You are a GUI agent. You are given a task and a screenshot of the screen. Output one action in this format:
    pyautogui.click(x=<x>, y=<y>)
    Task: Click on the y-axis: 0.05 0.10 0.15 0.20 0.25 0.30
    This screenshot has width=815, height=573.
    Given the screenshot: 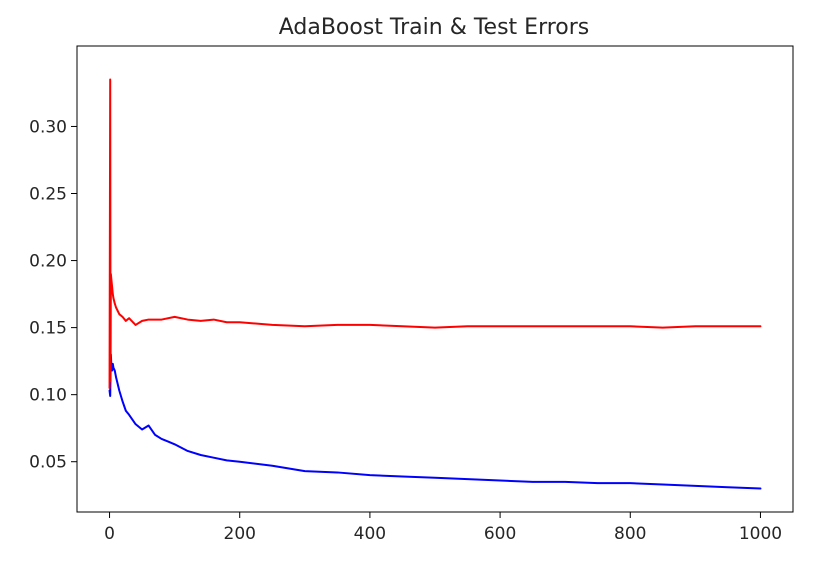 What is the action you would take?
    pyautogui.click(x=53, y=295)
    